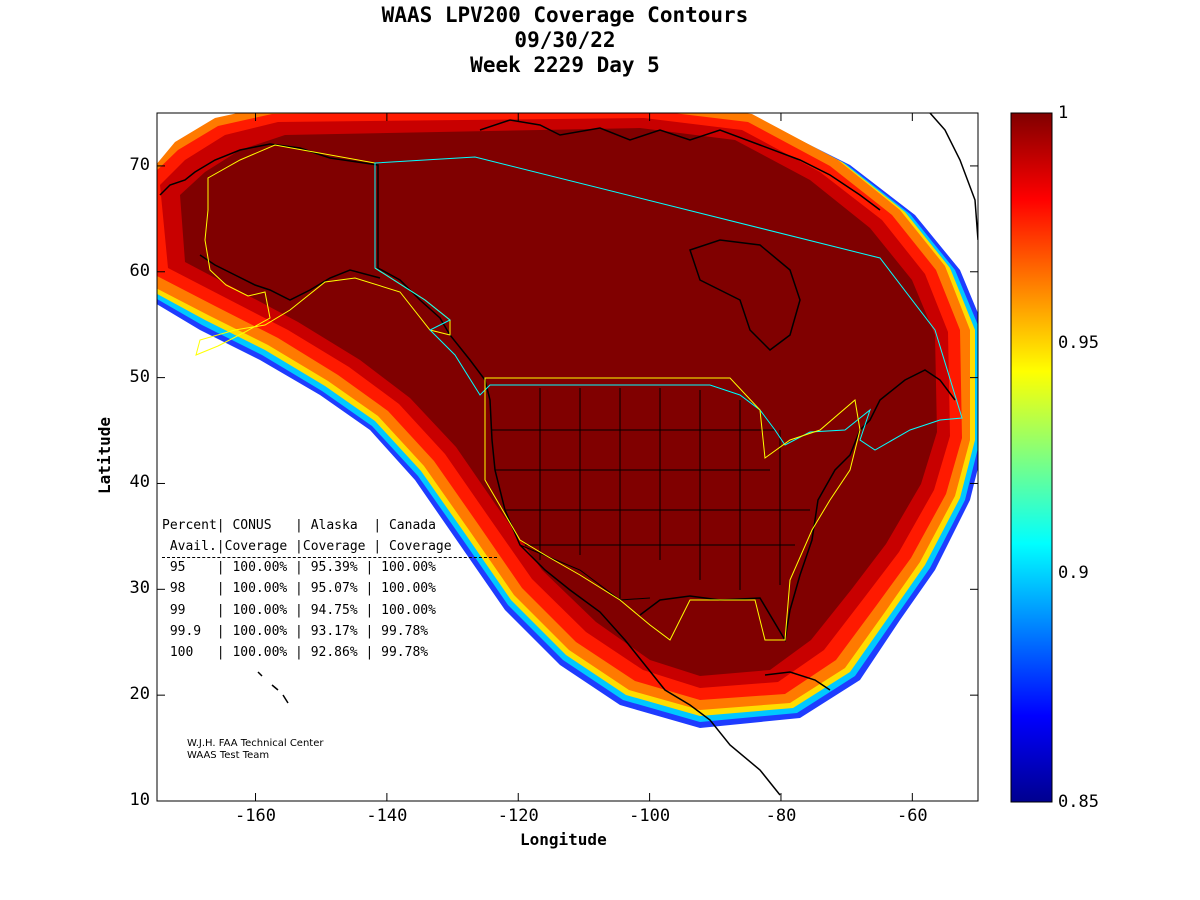 This screenshot has width=1200, height=900. I want to click on colorbar-tick-label: 0.95, so click(1078, 343).